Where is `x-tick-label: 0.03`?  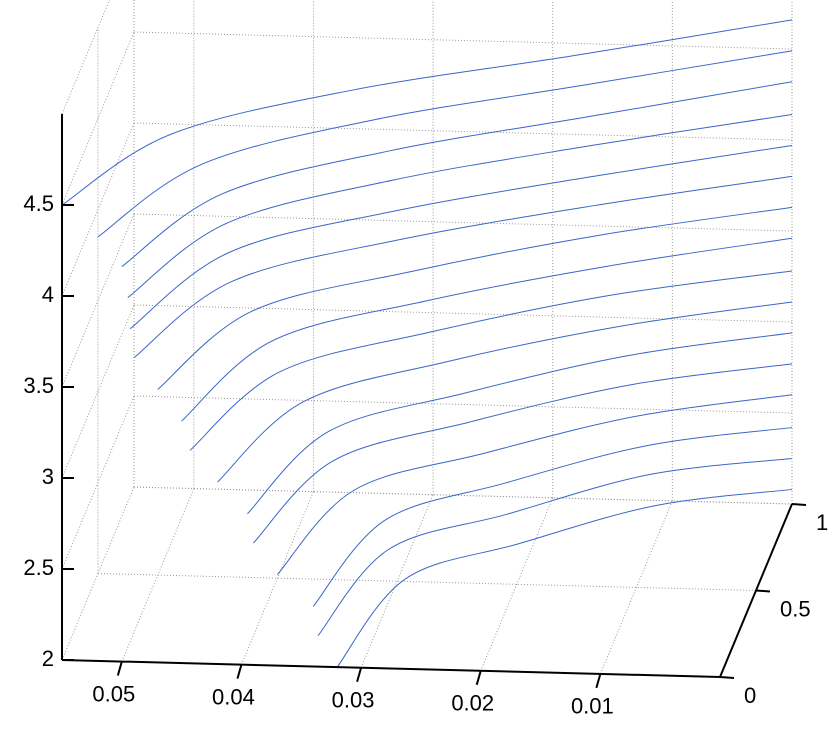
x-tick-label: 0.03 is located at coordinates (353, 700).